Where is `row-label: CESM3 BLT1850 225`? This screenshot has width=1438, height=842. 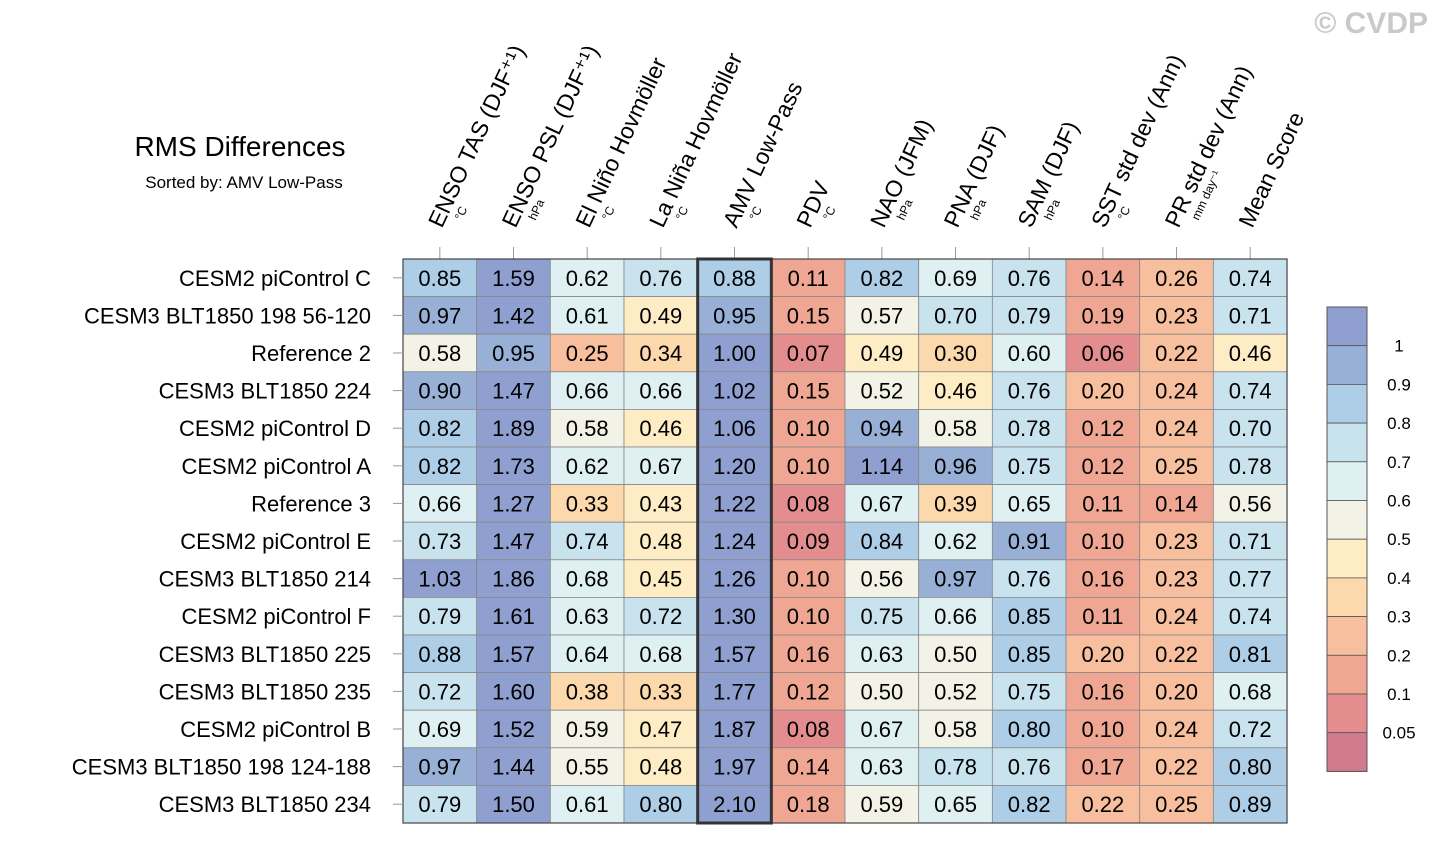
row-label: CESM3 BLT1850 225 is located at coordinates (265, 654).